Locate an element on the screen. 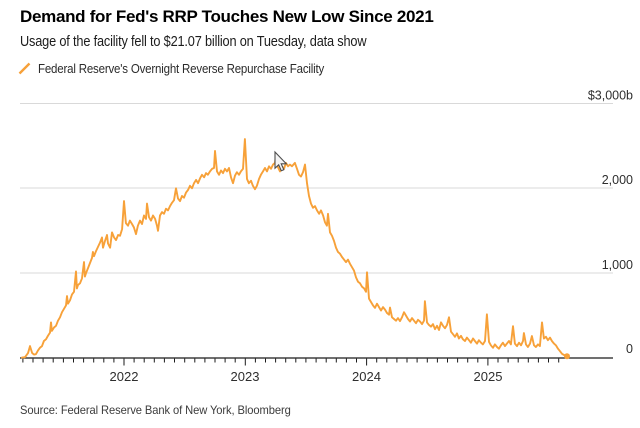 The image size is (640, 428). y-tick-label-1000: 1,000 is located at coordinates (617, 265).